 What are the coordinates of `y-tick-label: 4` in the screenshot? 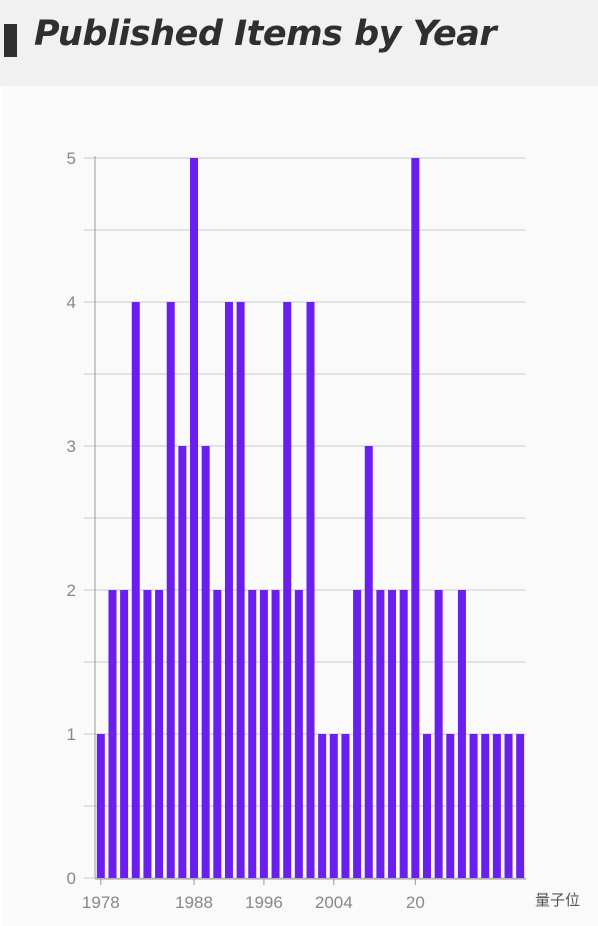 It's located at (71, 302).